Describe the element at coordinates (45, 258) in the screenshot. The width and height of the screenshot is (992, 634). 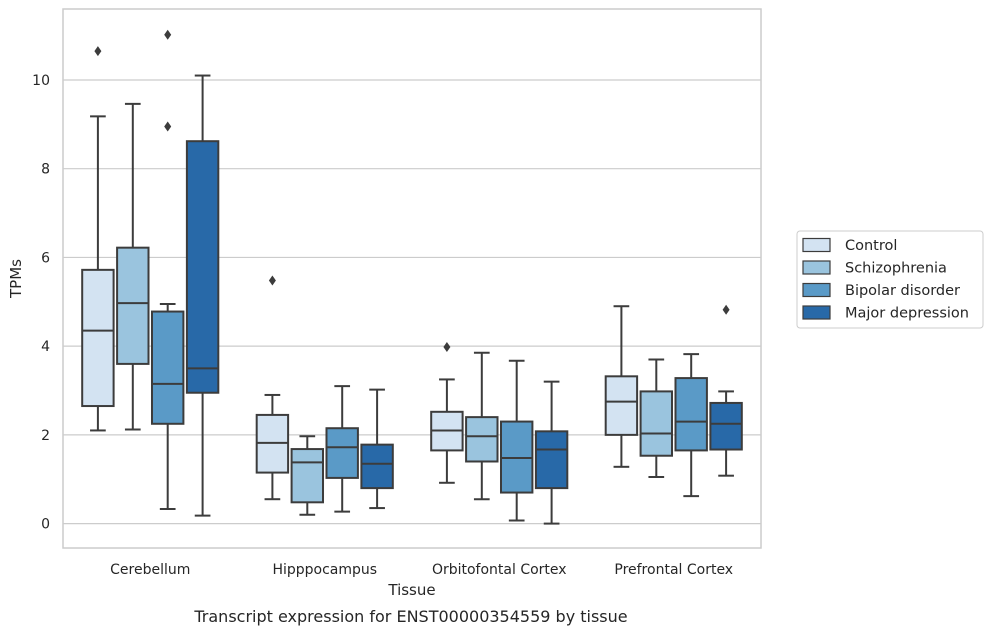
I see `y-tick-label: 6` at that location.